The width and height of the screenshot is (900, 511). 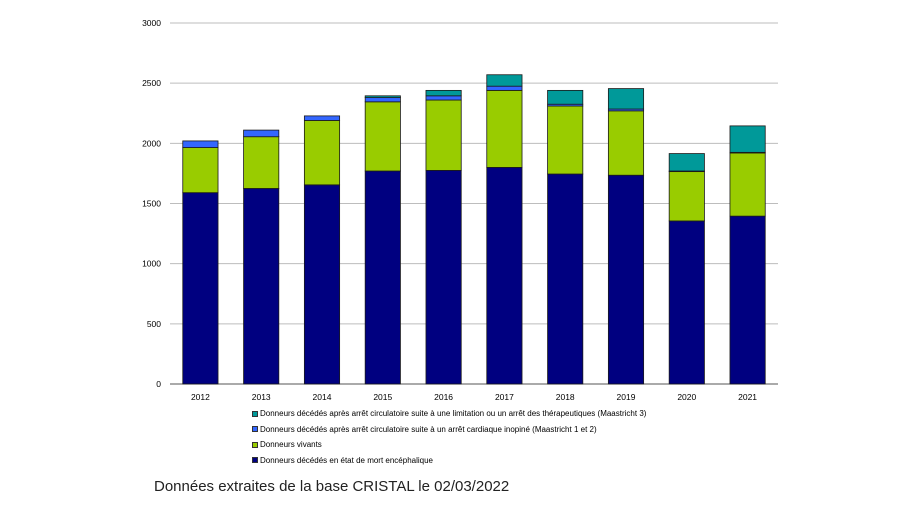 I want to click on bar-segment-2017-s3, so click(x=504, y=80).